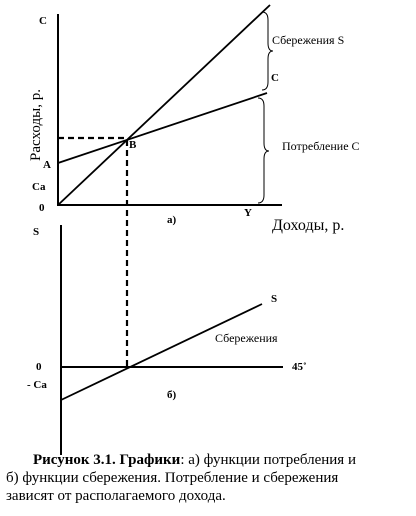 The height and width of the screenshot is (516, 416). I want to click on axis-title: Расходы, р., so click(36, 125).